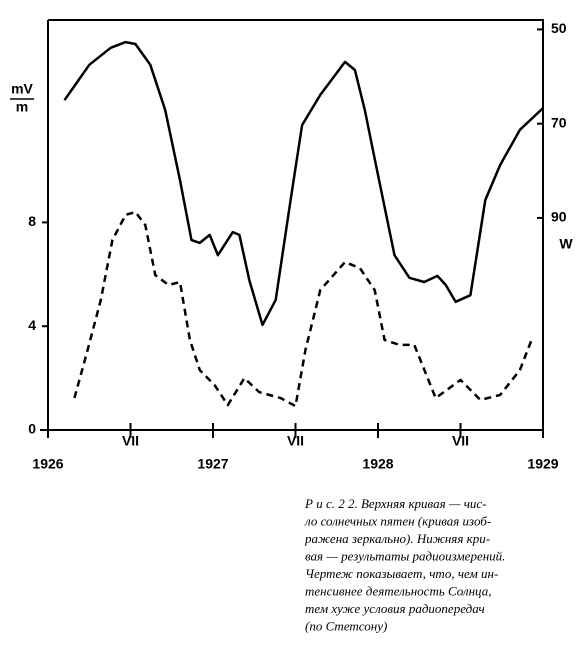  What do you see at coordinates (32, 221) in the screenshot?
I see `y-tick-label: 8` at bounding box center [32, 221].